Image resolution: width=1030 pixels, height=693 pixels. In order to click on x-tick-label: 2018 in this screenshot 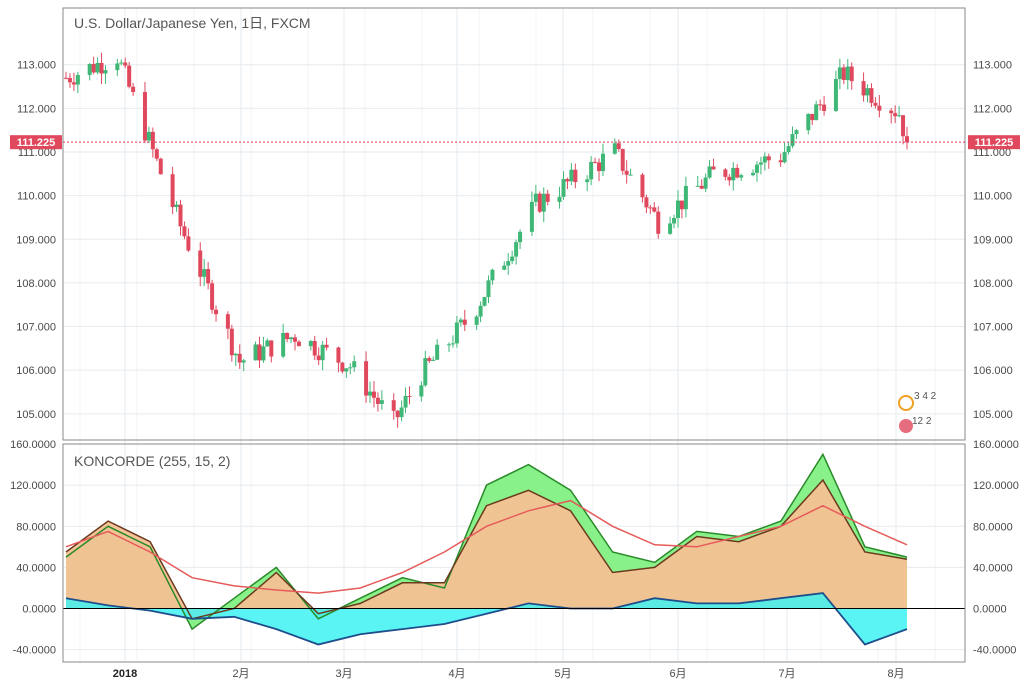, I will do `click(125, 674)`.